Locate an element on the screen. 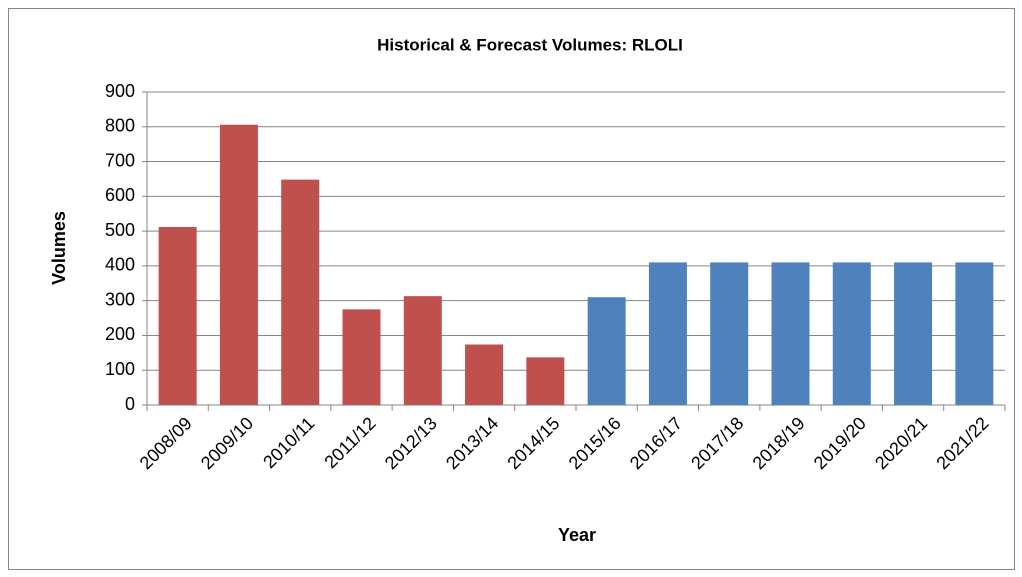 This screenshot has width=1022, height=577. y-tick-label: 0 is located at coordinates (130, 404).